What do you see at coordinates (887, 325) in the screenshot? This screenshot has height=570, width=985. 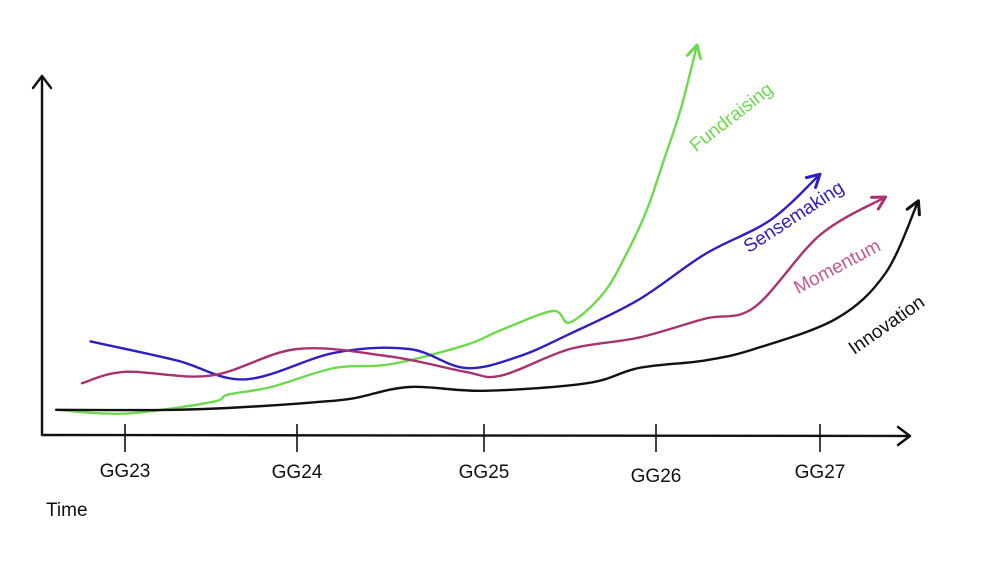 I see `series-label-innovation: Innovation` at bounding box center [887, 325].